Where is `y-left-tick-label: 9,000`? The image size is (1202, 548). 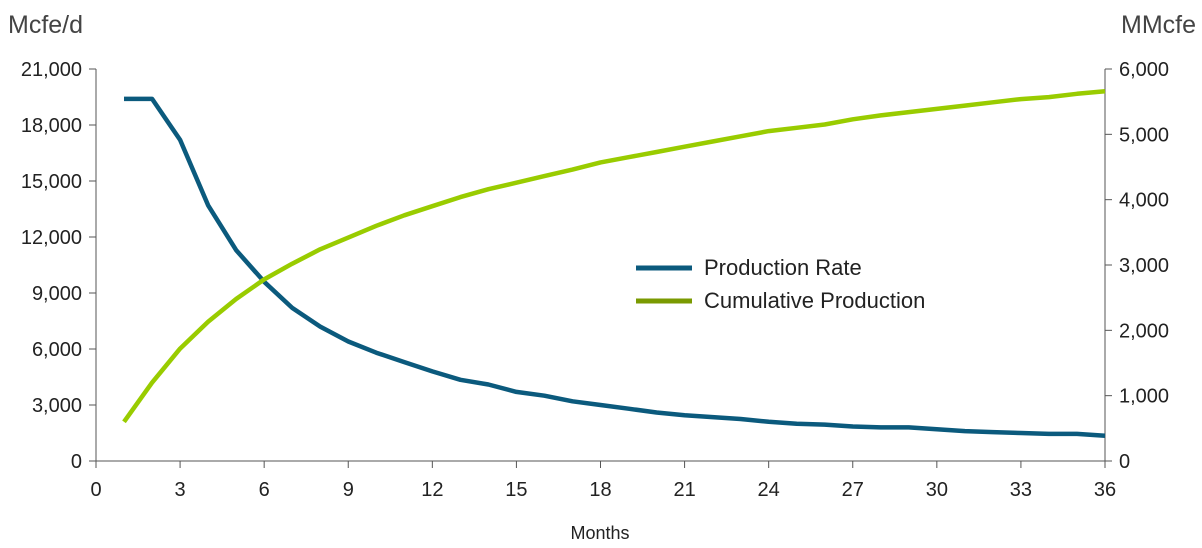
y-left-tick-label: 9,000 is located at coordinates (57, 294).